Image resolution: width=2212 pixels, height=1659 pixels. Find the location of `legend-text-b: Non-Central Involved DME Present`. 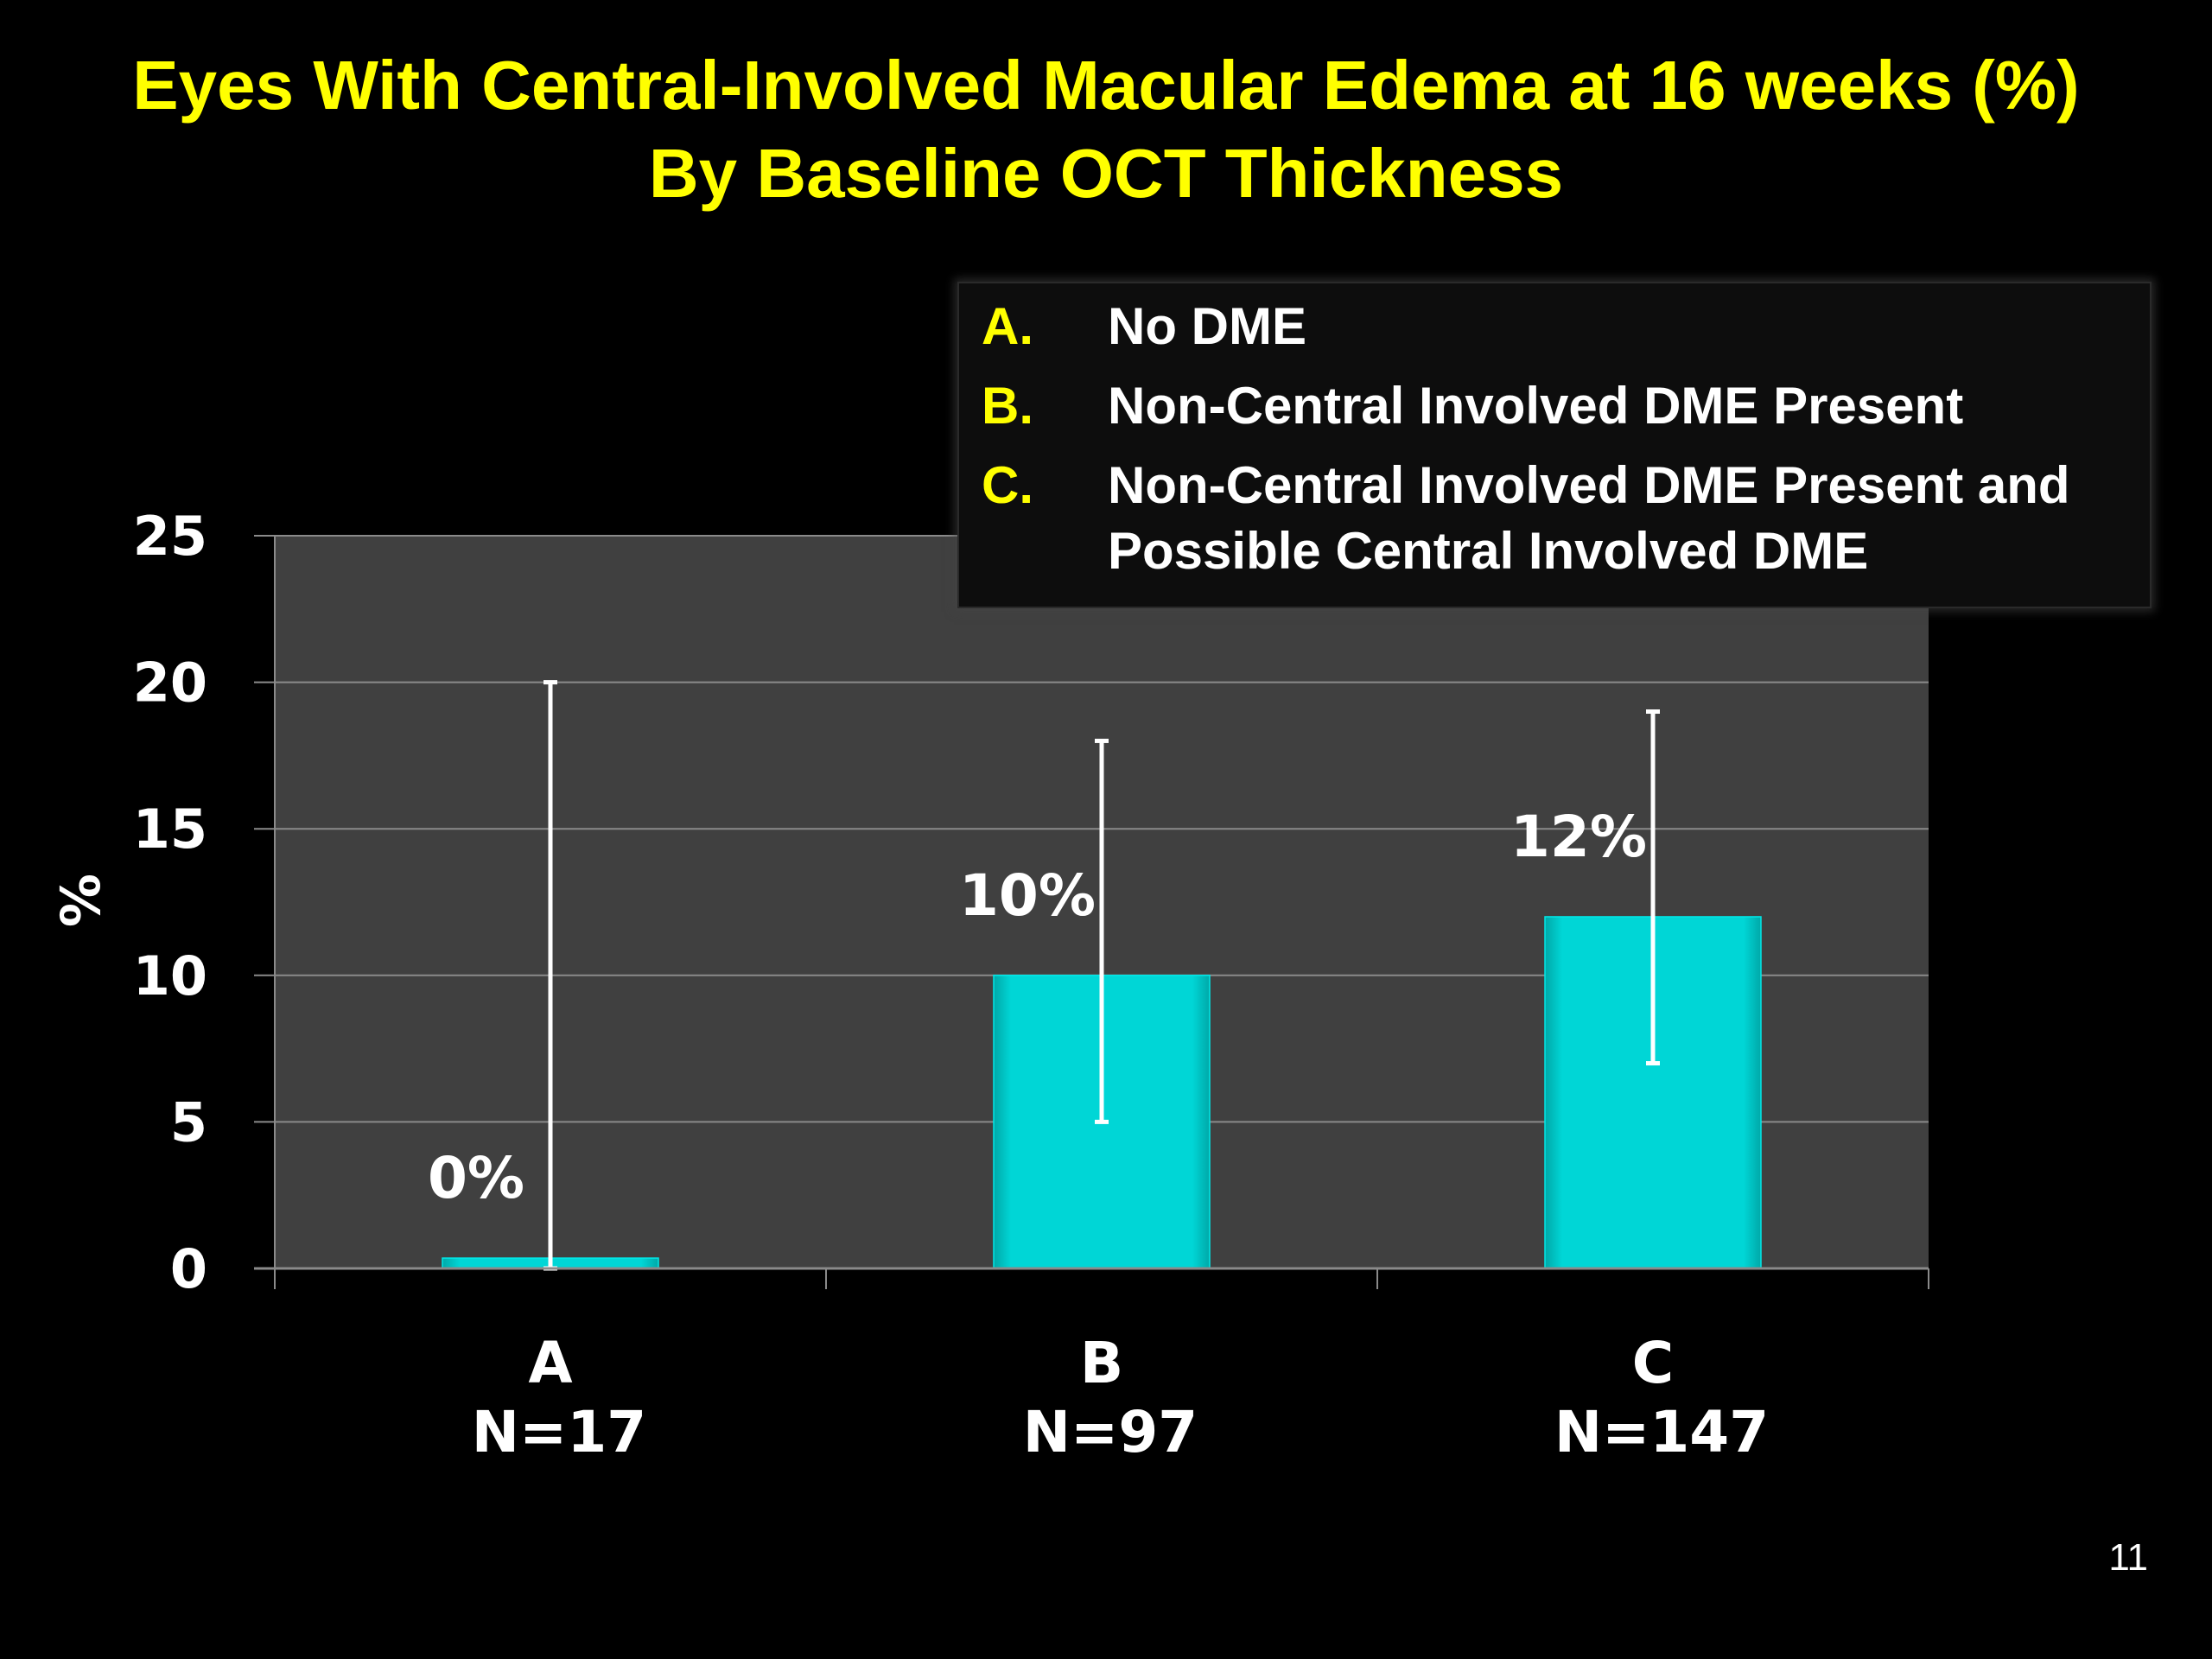

legend-text-b: Non-Central Involved DME Present is located at coordinates (1536, 406).